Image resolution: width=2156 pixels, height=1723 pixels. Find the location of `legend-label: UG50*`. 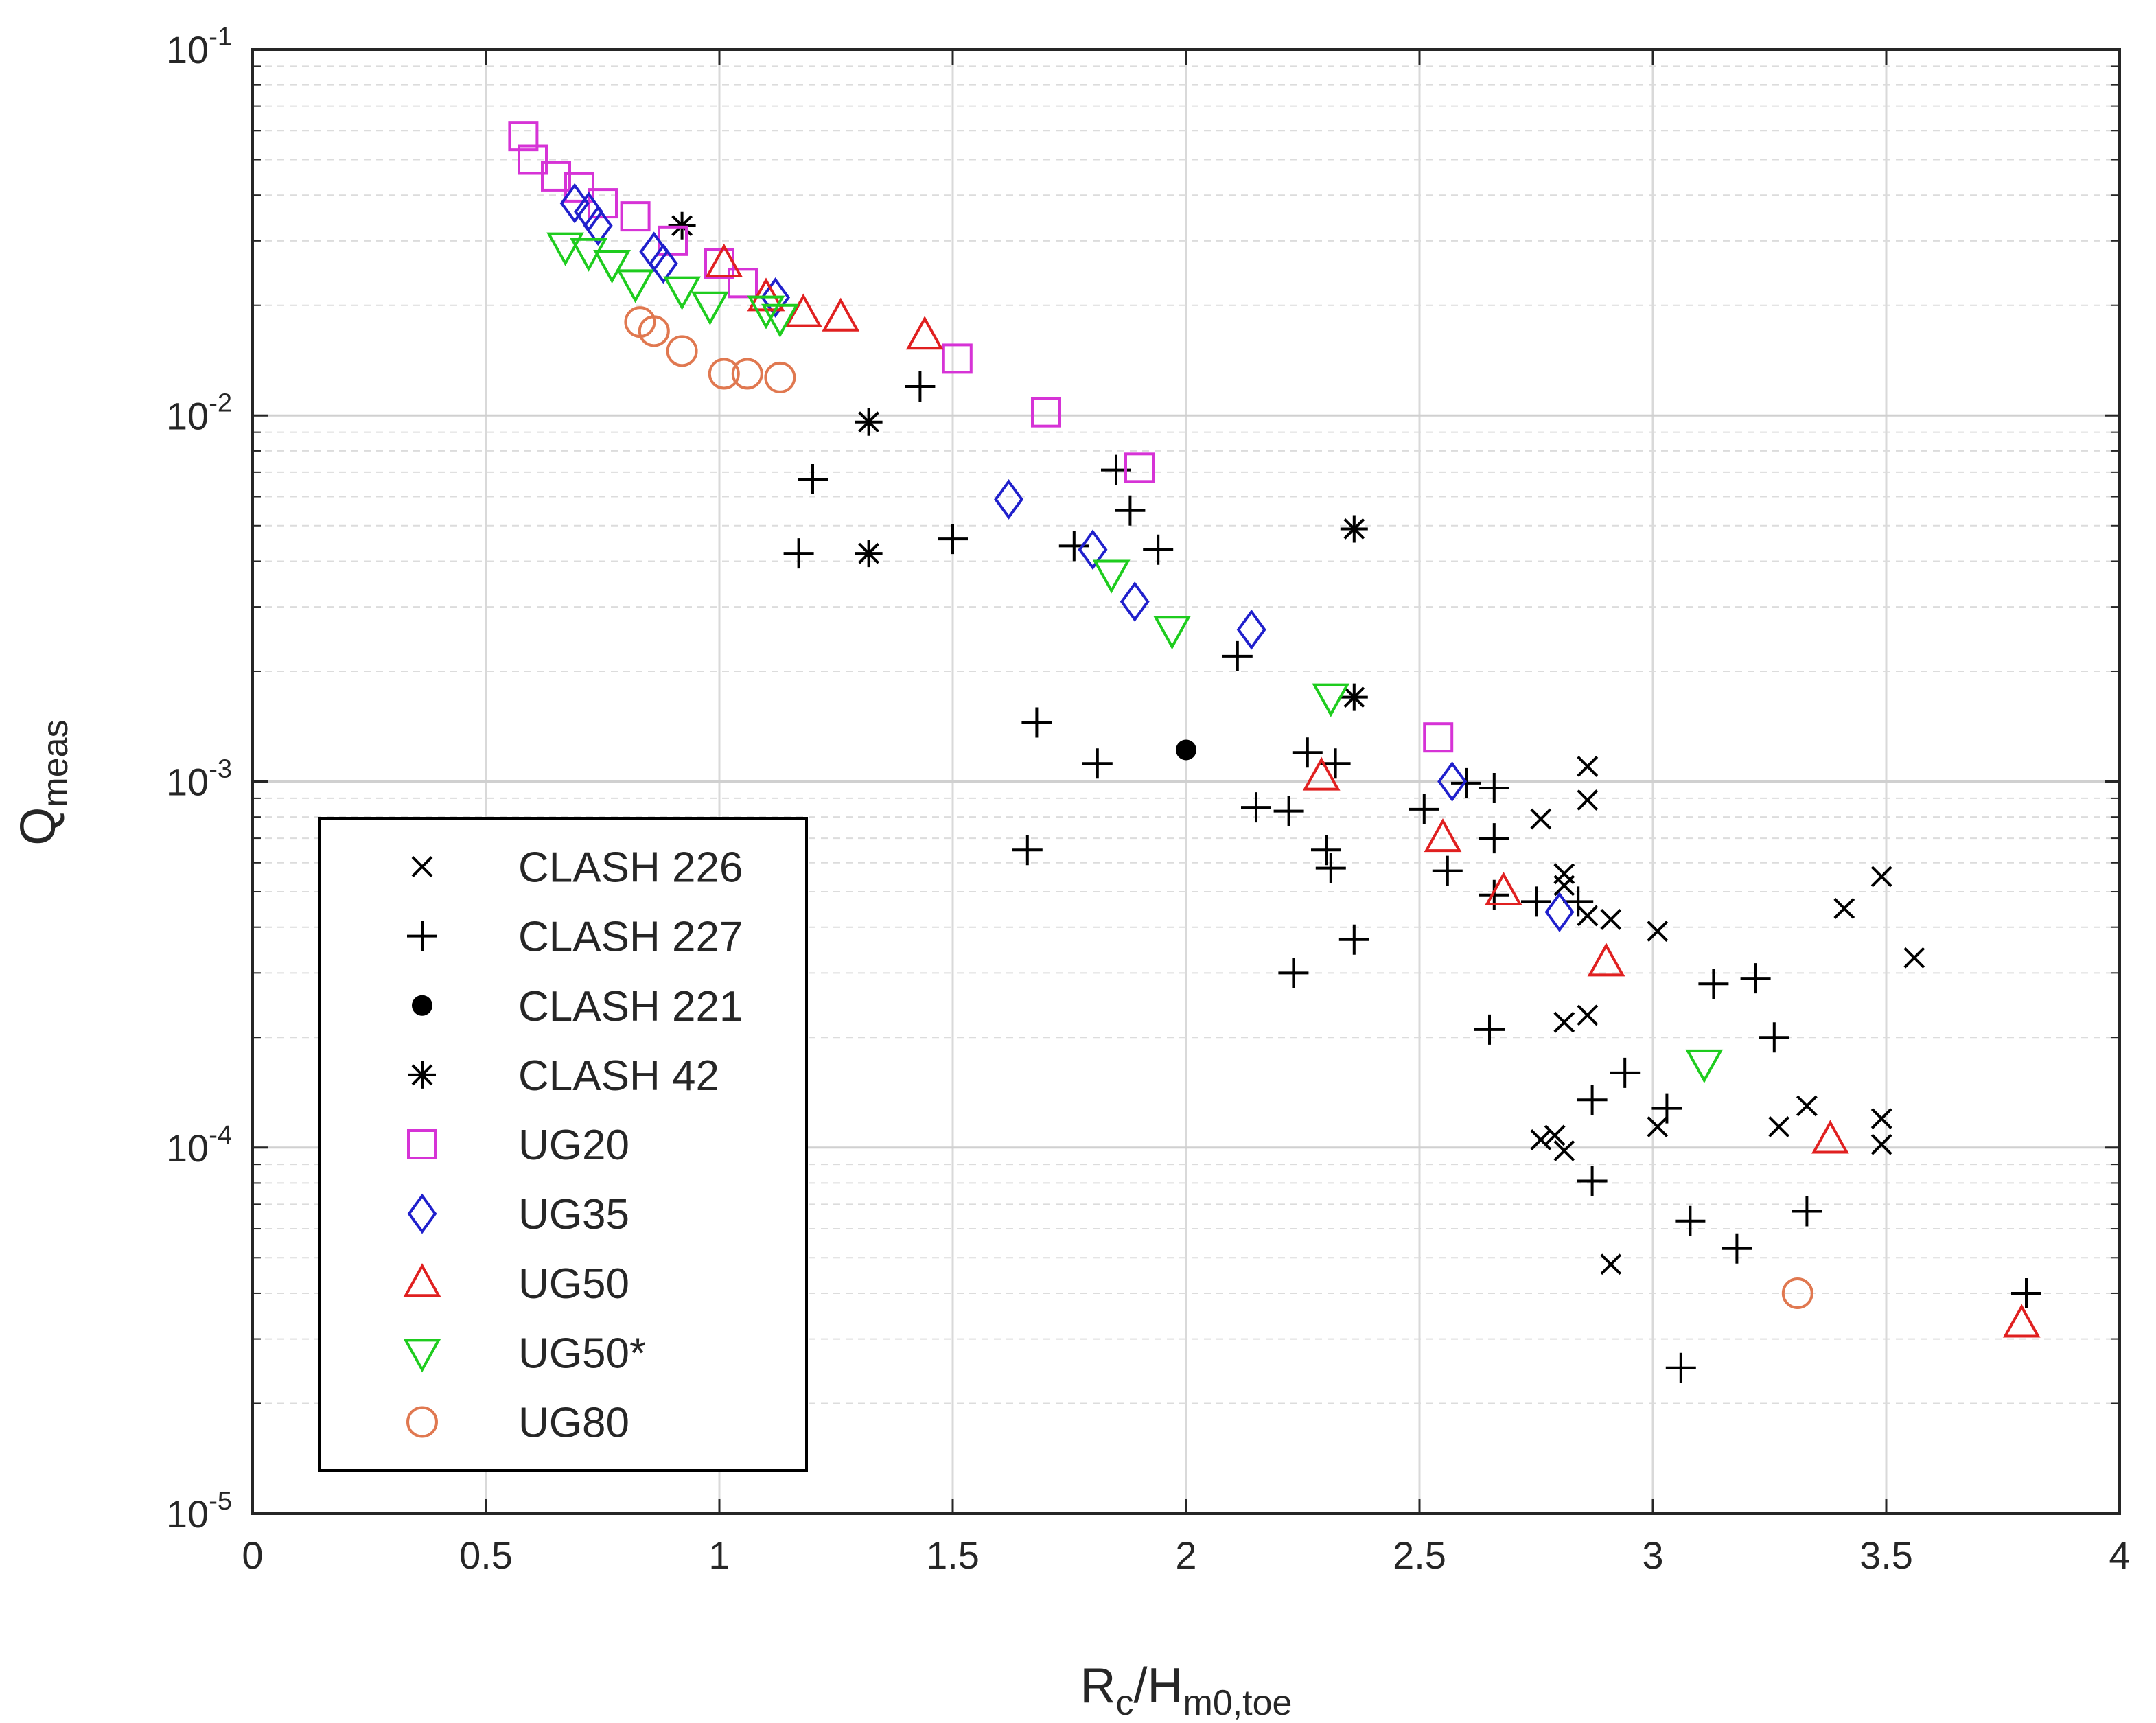

legend-label: UG50* is located at coordinates (582, 1354).